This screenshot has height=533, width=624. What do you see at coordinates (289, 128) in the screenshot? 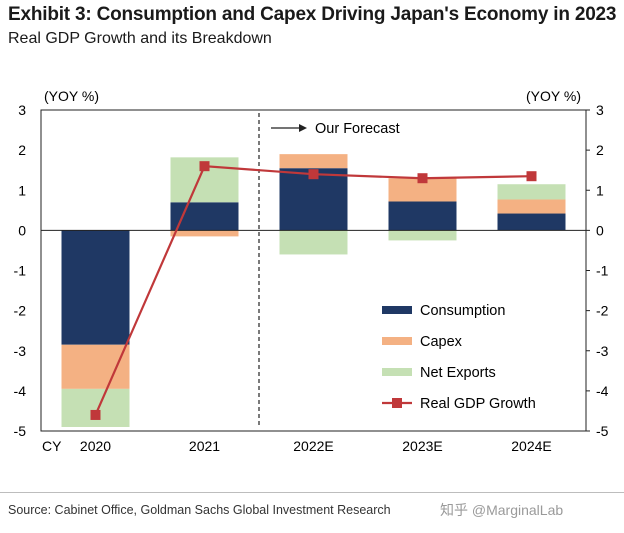
I see `forecast-arrow` at bounding box center [289, 128].